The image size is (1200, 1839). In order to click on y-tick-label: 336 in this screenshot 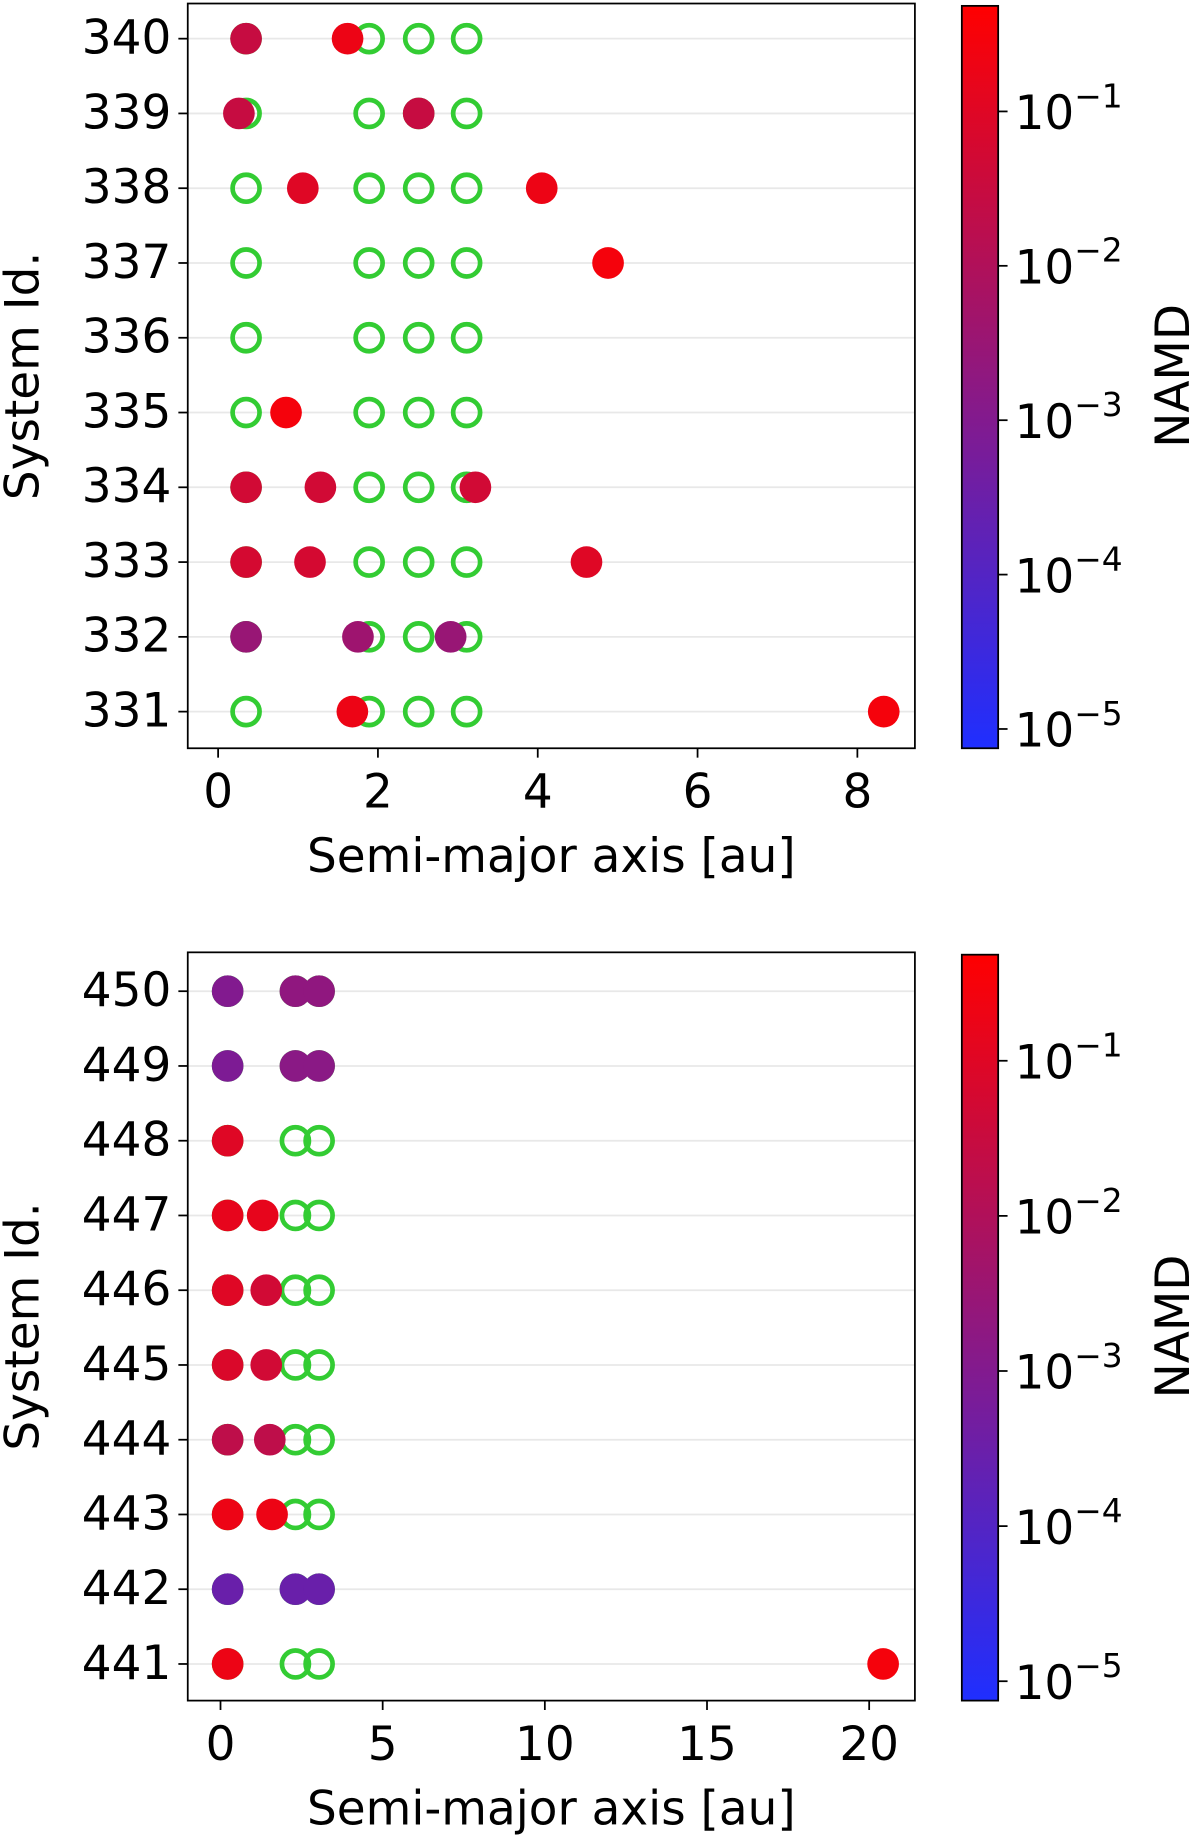, I will do `click(127, 337)`.